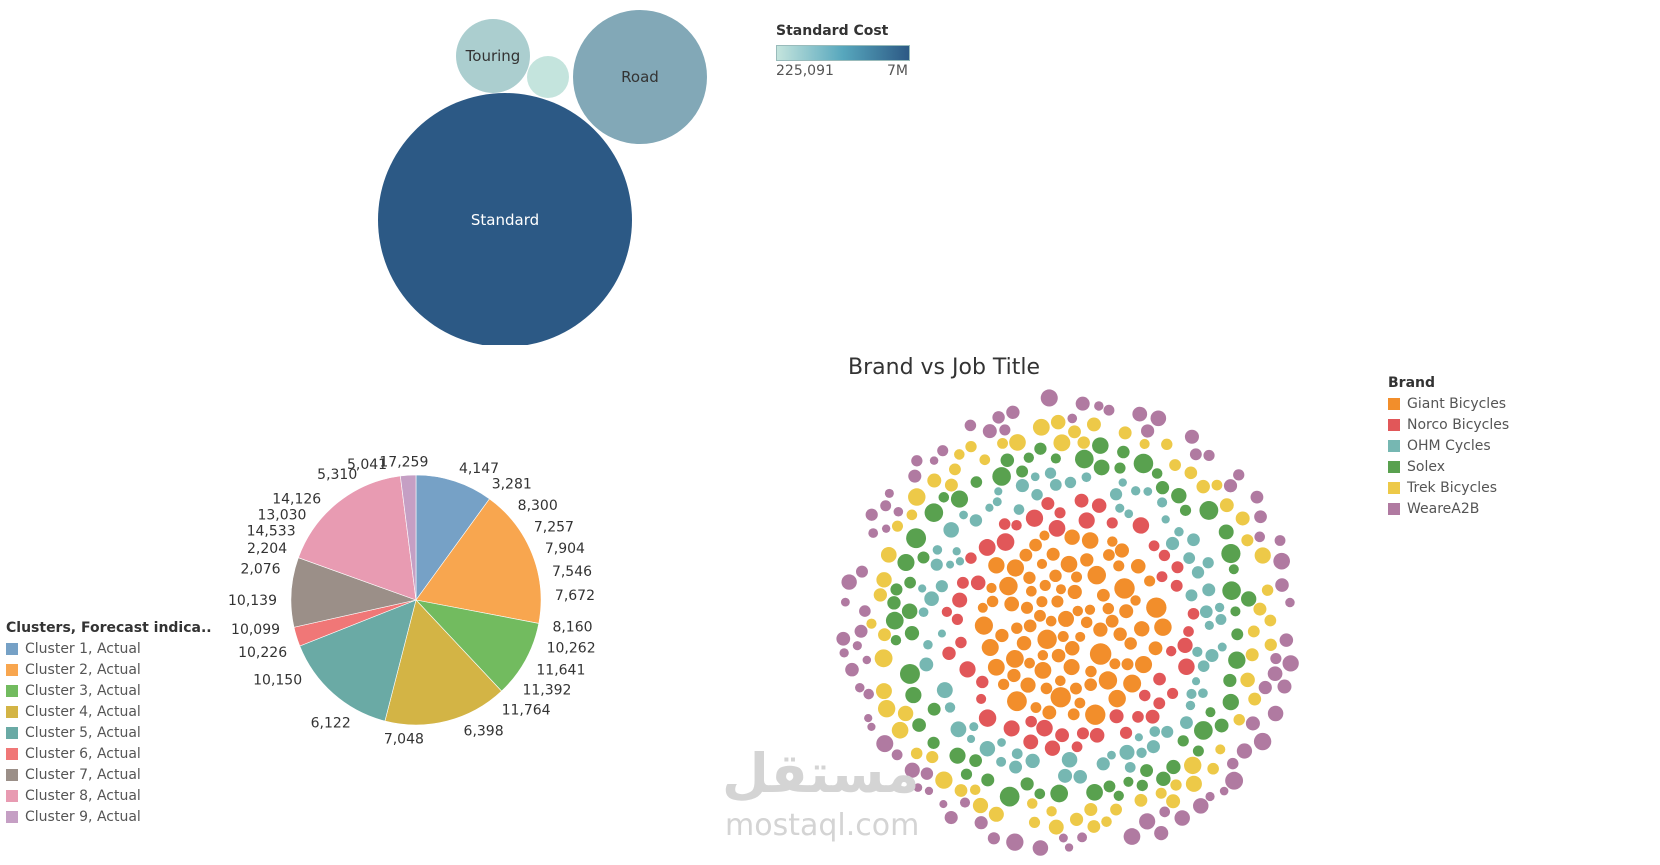  I want to click on cluster-legend-item: Cluster 6, Actual, so click(109, 753).